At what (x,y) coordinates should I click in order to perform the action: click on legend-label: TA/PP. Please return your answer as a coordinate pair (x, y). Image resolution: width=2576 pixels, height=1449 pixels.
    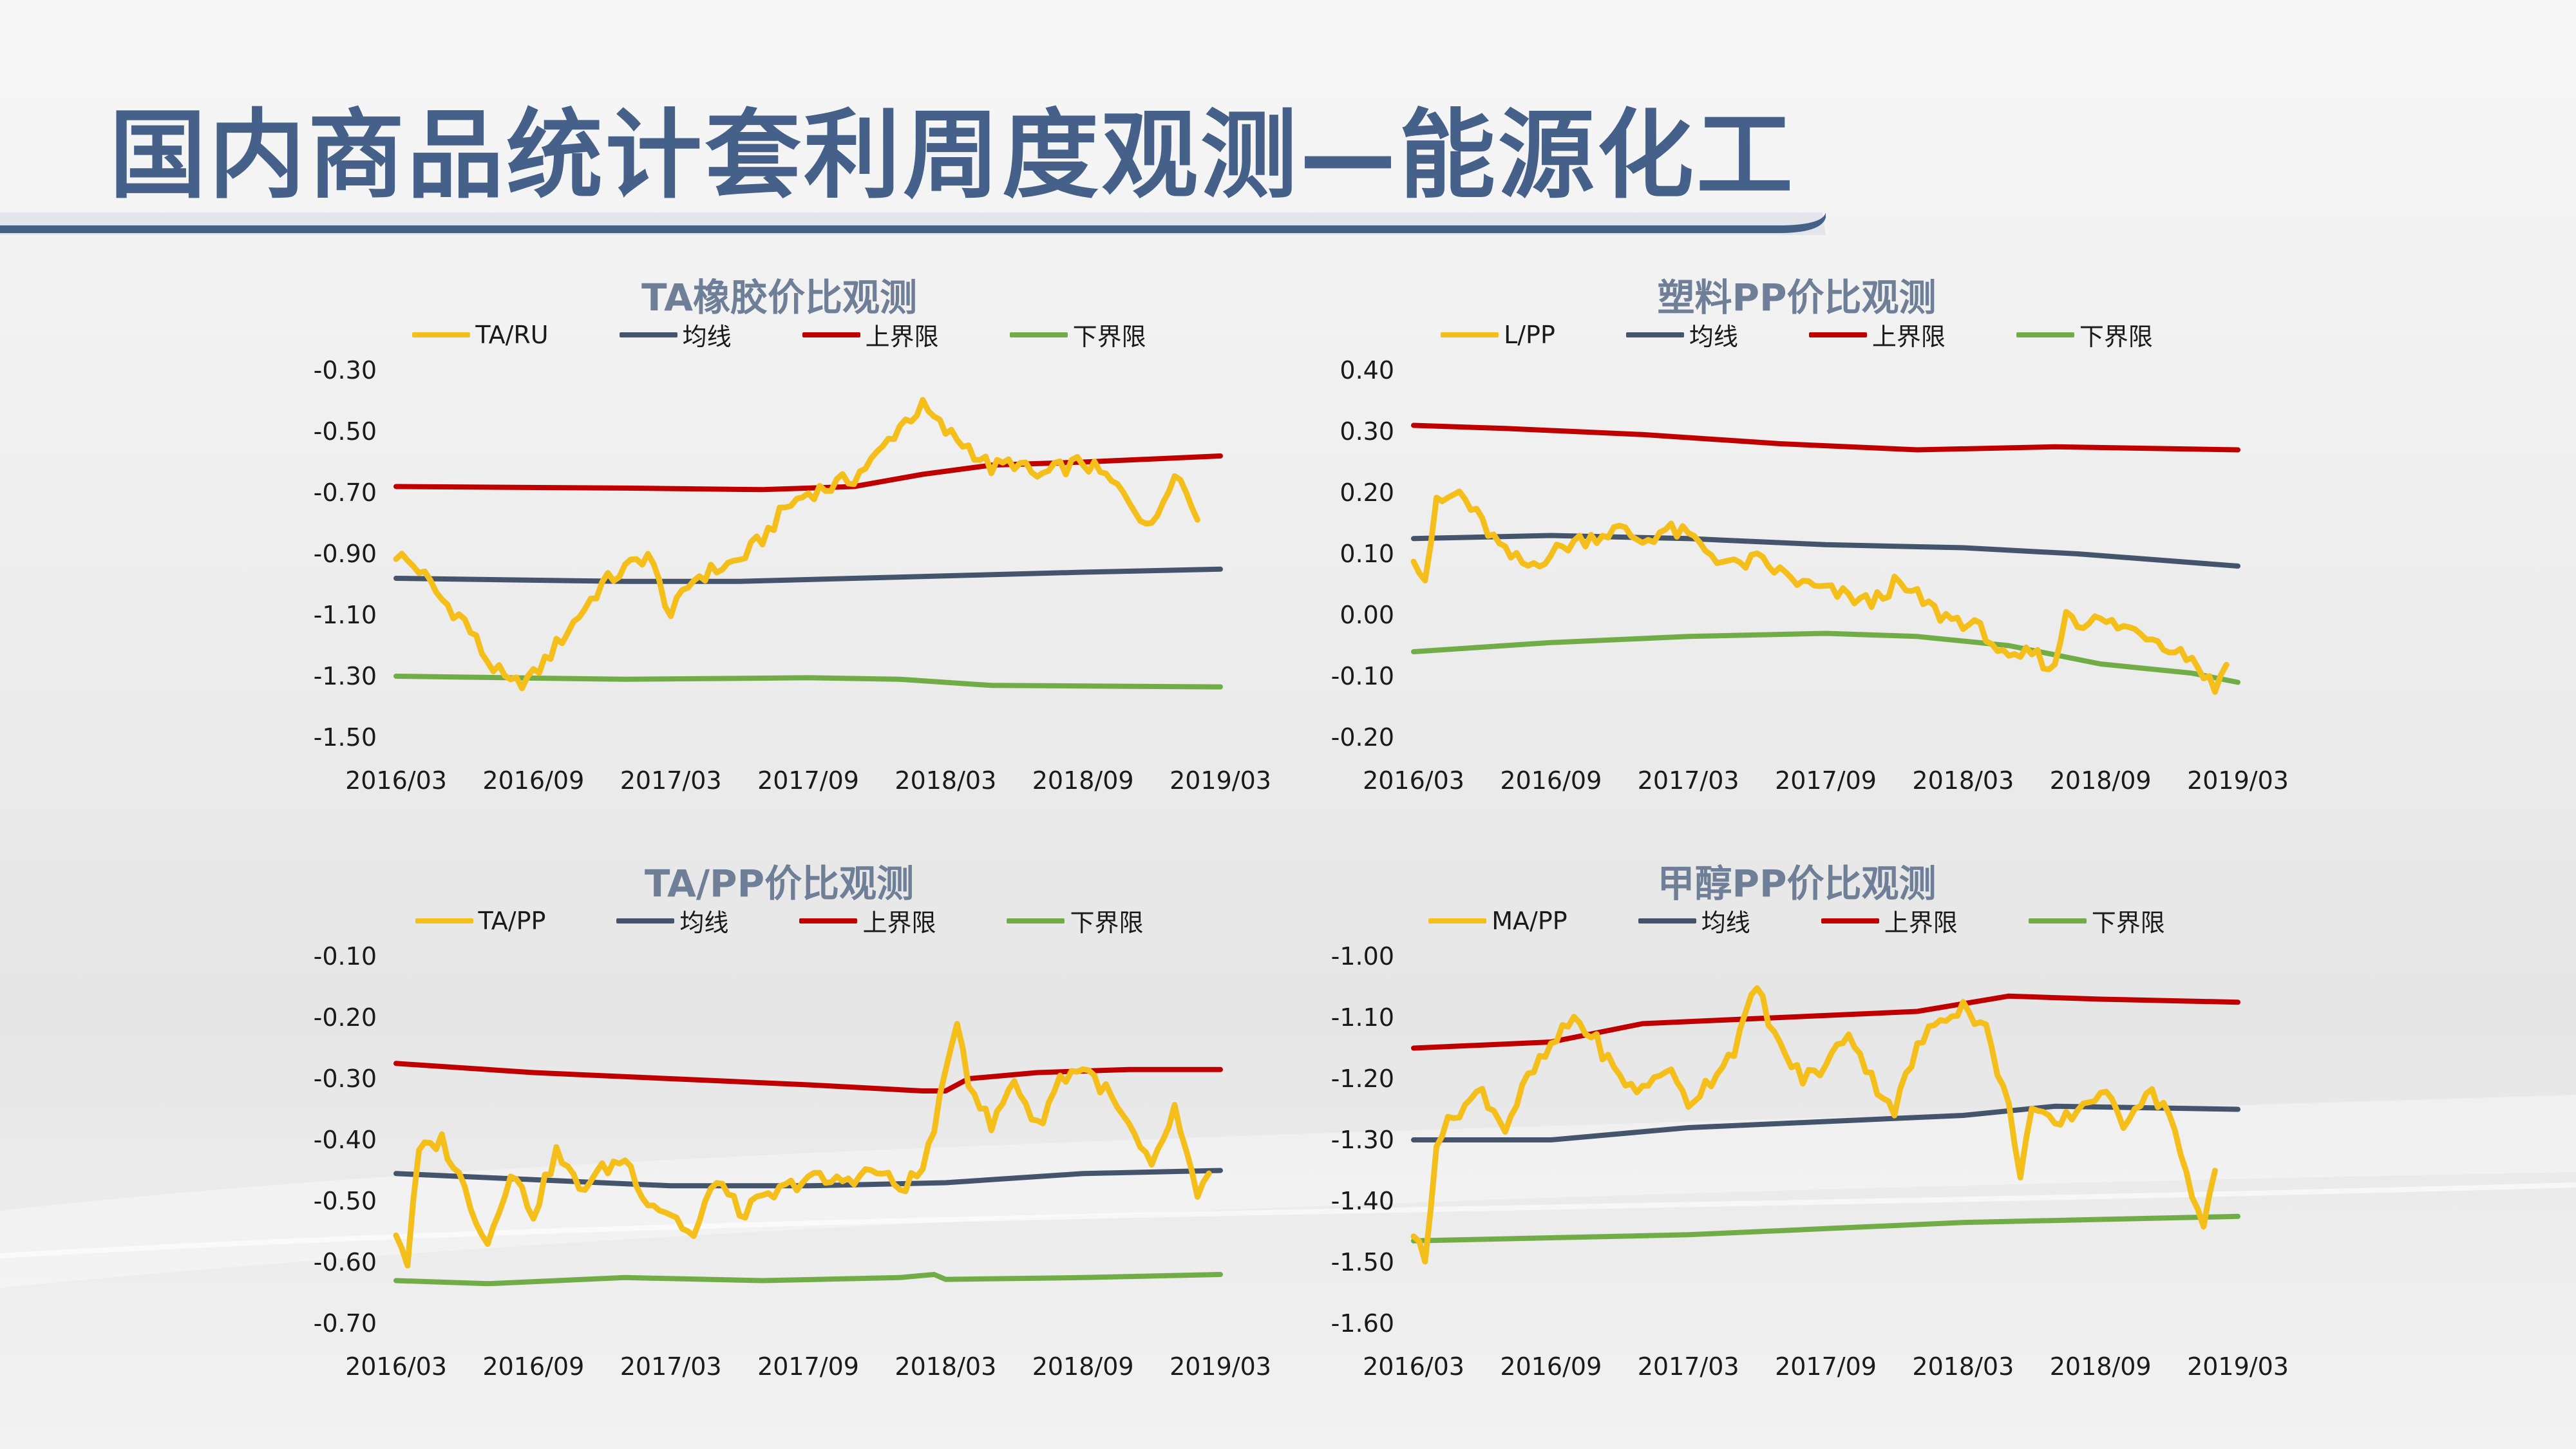
    Looking at the image, I should click on (512, 920).